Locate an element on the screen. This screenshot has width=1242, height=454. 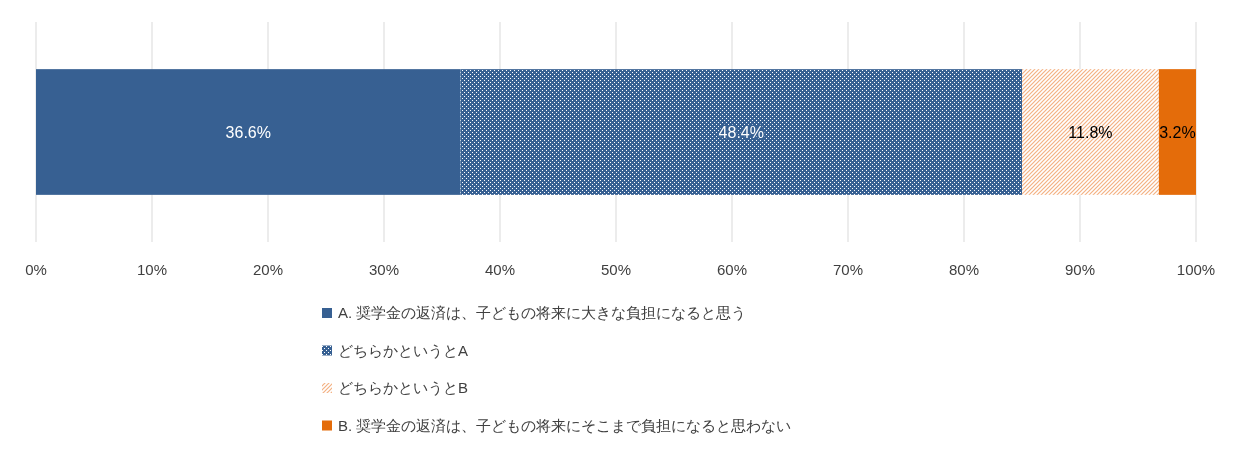
x-tick-label: 100% is located at coordinates (1196, 270).